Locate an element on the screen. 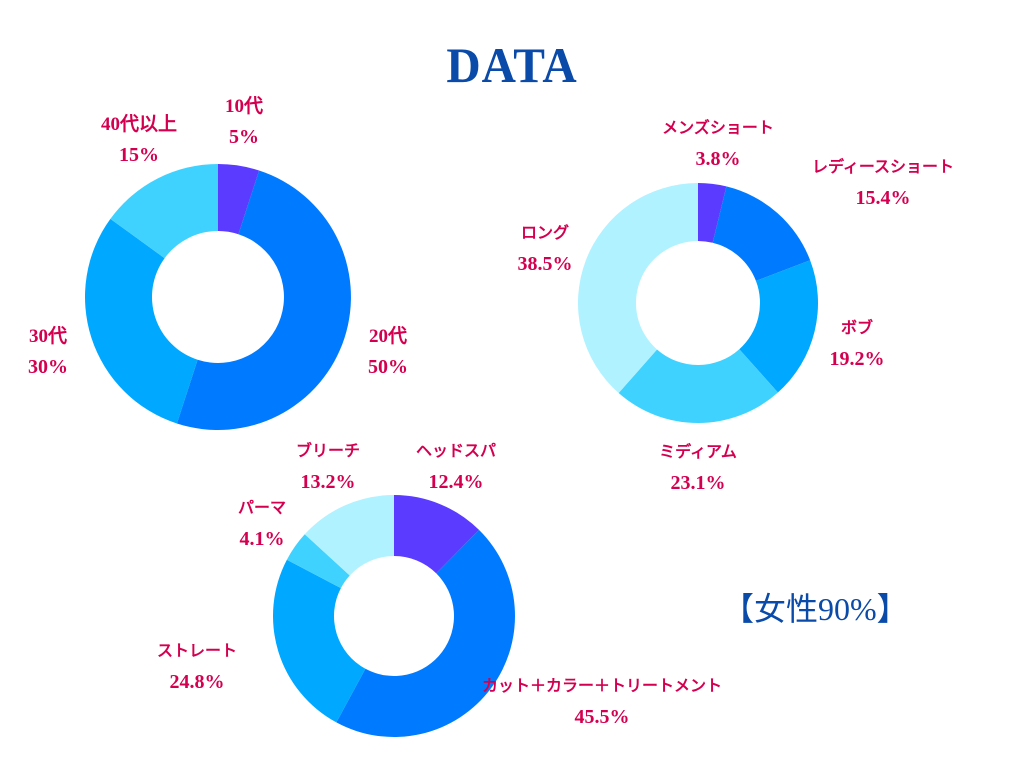 The height and width of the screenshot is (768, 1024). hairstyle-donut-chart is located at coordinates (698, 303).